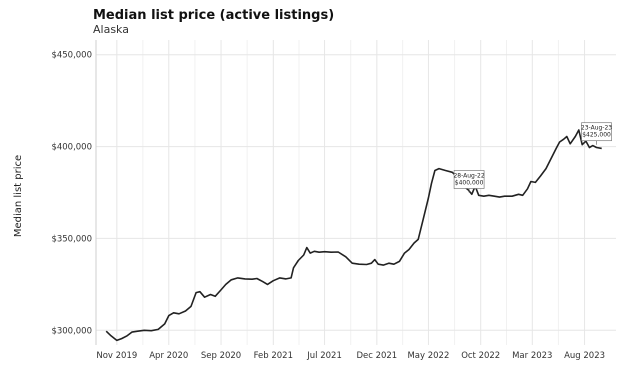 The height and width of the screenshot is (367, 626). I want to click on annotation: 23-Aug-23$425,000, so click(596, 133).